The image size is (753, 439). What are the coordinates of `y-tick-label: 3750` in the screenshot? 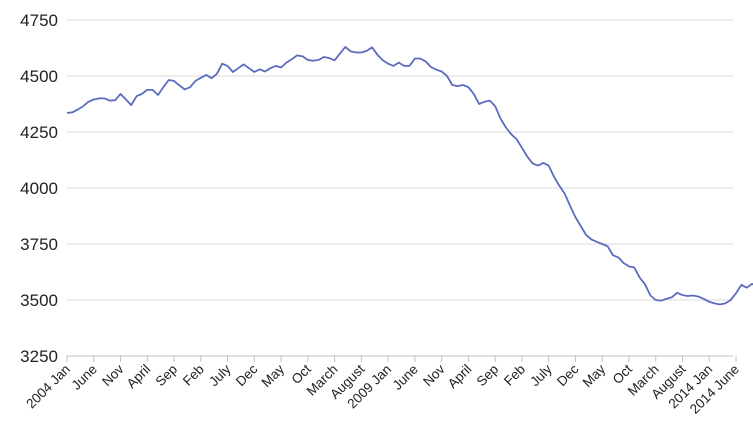 It's located at (39, 244).